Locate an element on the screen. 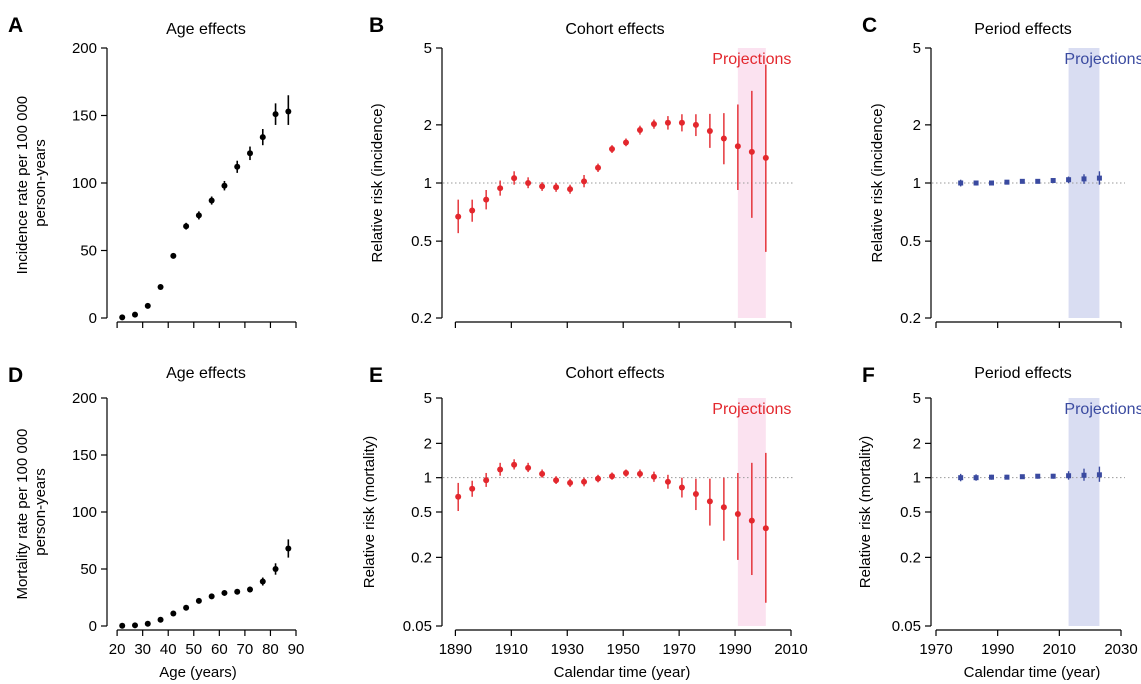  panel-e-ylabel: Relative risk (mortality) is located at coordinates (369, 512).